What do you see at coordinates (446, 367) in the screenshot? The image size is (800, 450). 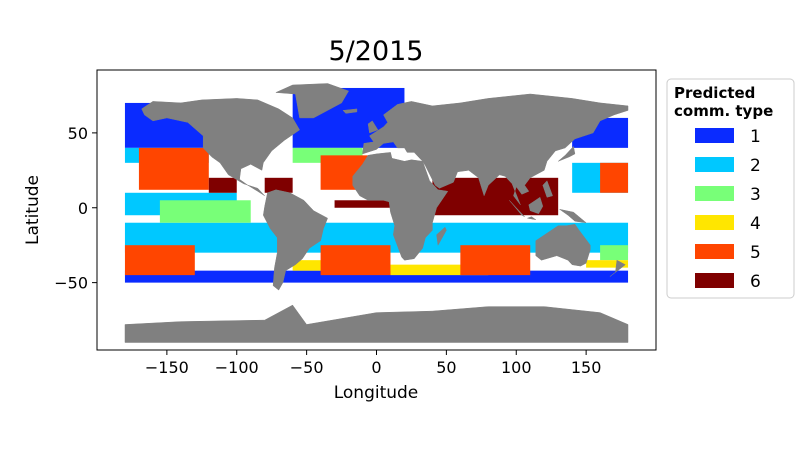 I see `x-tick-label: 50` at bounding box center [446, 367].